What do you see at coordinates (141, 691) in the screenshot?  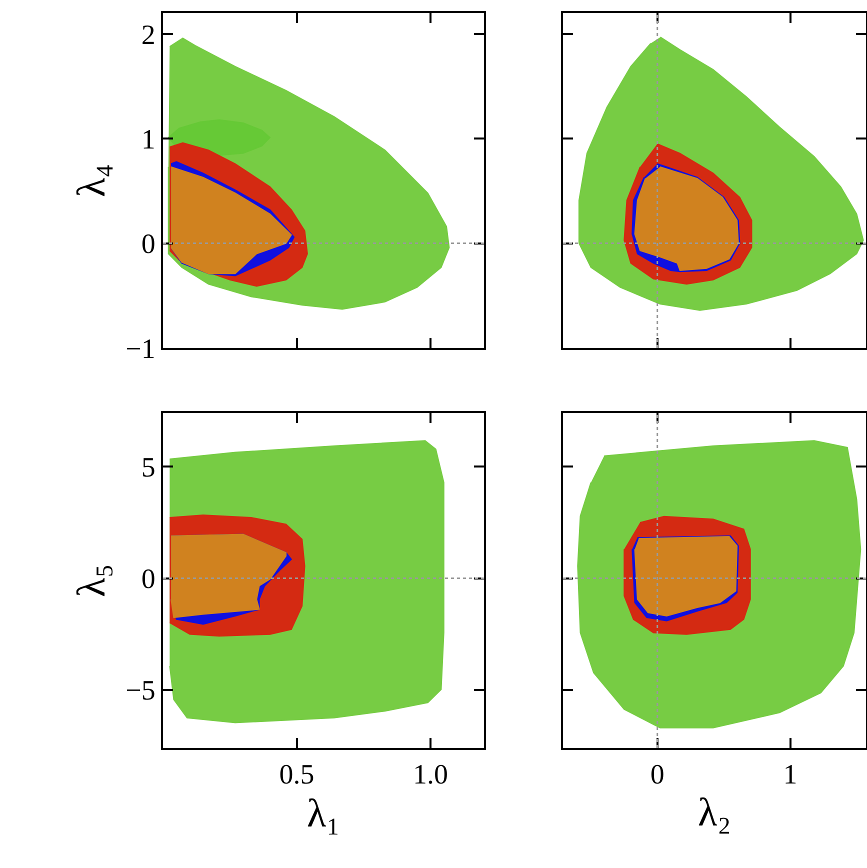 I see `y-tick-label: −5` at bounding box center [141, 691].